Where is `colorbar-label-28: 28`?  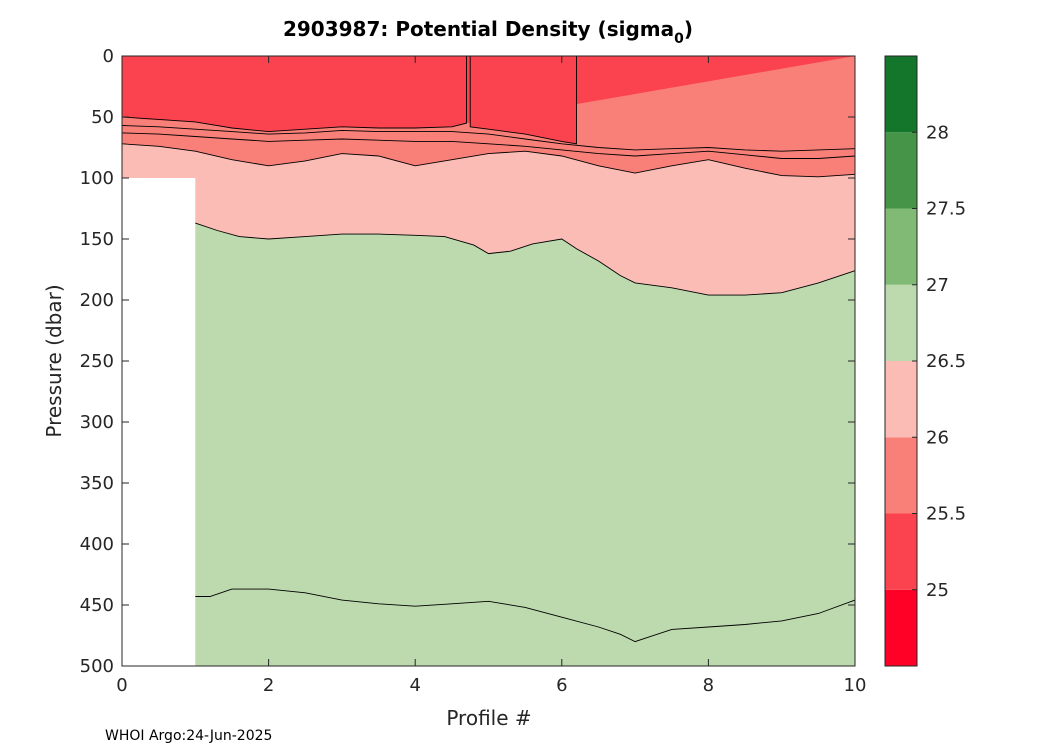
colorbar-label-28: 28 is located at coordinates (937, 132).